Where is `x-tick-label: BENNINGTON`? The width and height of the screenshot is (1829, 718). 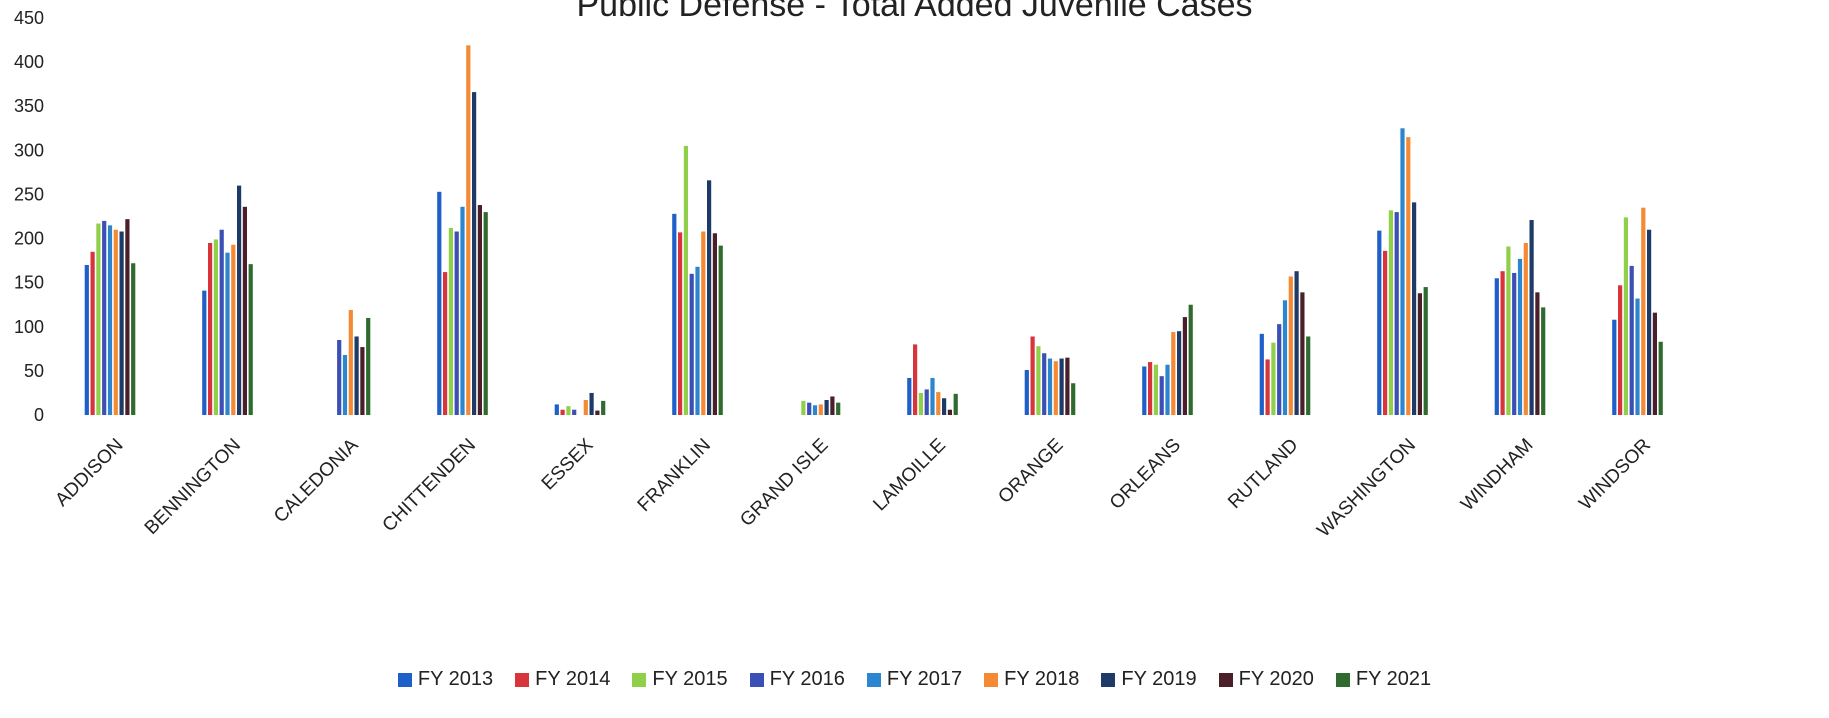 x-tick-label: BENNINGTON is located at coordinates (193, 487).